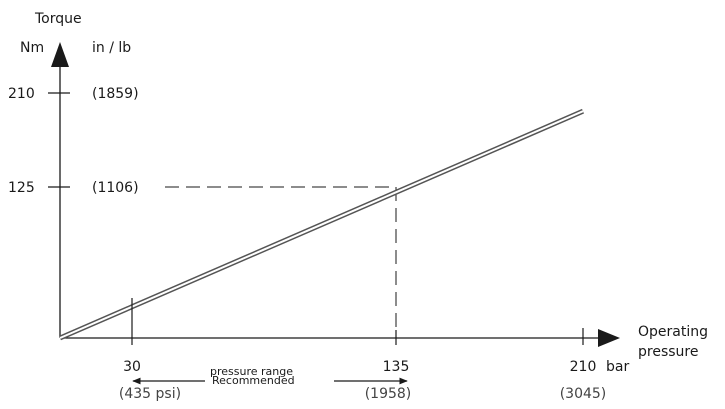 This screenshot has width=725, height=409. I want to click on x-tick-label-210: 210, so click(583, 367).